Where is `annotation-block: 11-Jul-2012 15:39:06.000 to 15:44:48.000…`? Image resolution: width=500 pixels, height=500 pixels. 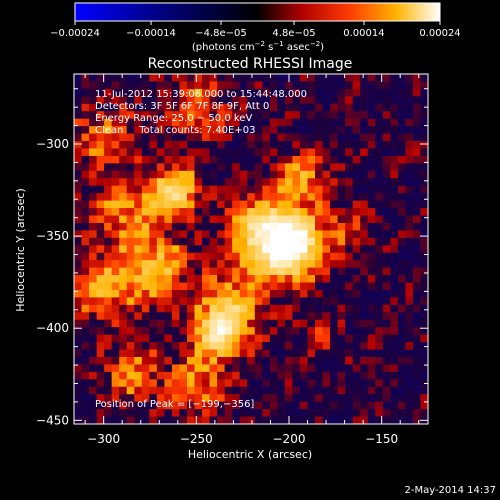
annotation-block: 11-Jul-2012 15:39:06.000 to 15:44:48.000… is located at coordinates (201, 112).